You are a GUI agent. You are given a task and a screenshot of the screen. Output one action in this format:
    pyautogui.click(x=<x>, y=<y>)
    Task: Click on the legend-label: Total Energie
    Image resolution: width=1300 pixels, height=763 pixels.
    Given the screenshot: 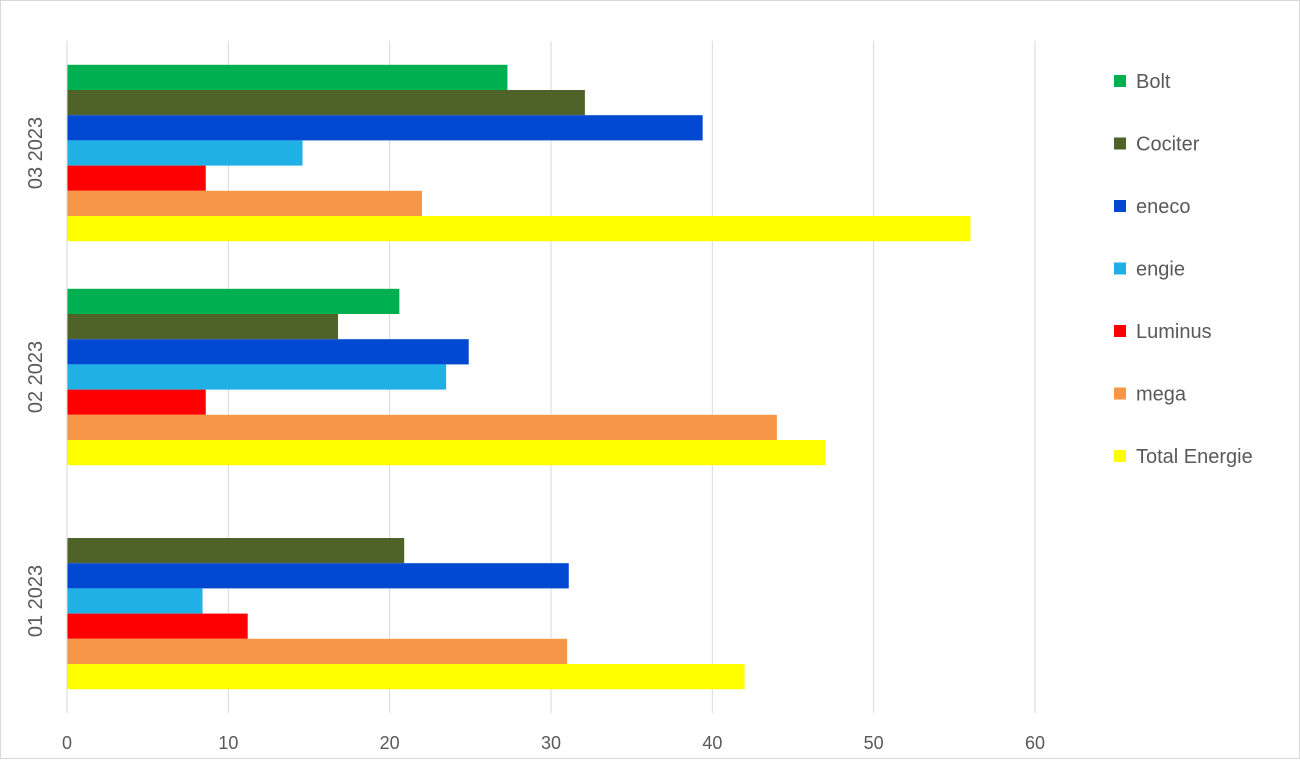 What is the action you would take?
    pyautogui.click(x=1194, y=457)
    